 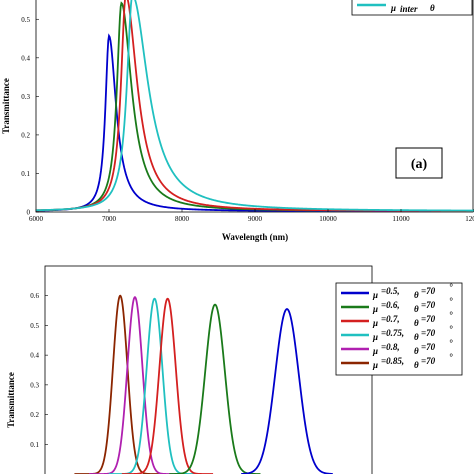 What do you see at coordinates (401, 219) in the screenshot?
I see `panel-a-x-tick-label: 11000` at bounding box center [401, 219].